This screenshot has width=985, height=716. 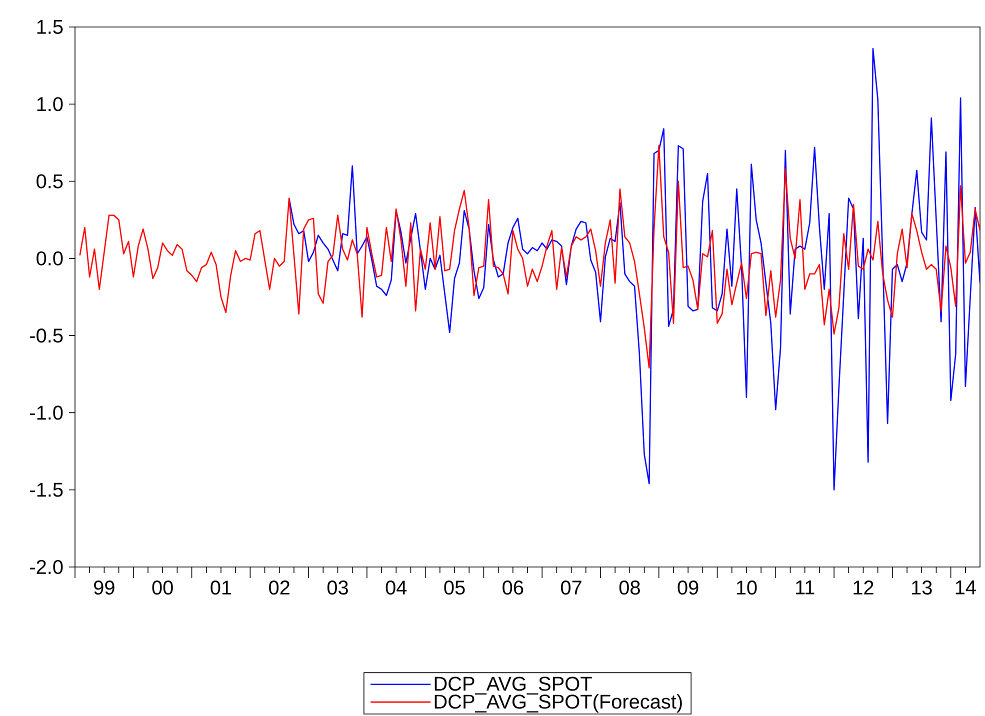 I want to click on x-tick-label: 12, so click(x=864, y=587).